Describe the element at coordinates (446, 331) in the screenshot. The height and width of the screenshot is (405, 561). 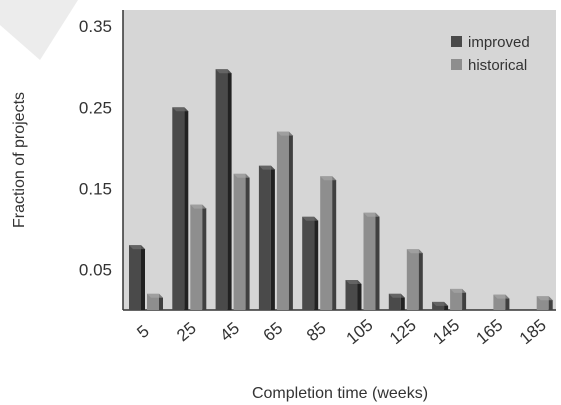
I see `x-tick-label: 145` at that location.